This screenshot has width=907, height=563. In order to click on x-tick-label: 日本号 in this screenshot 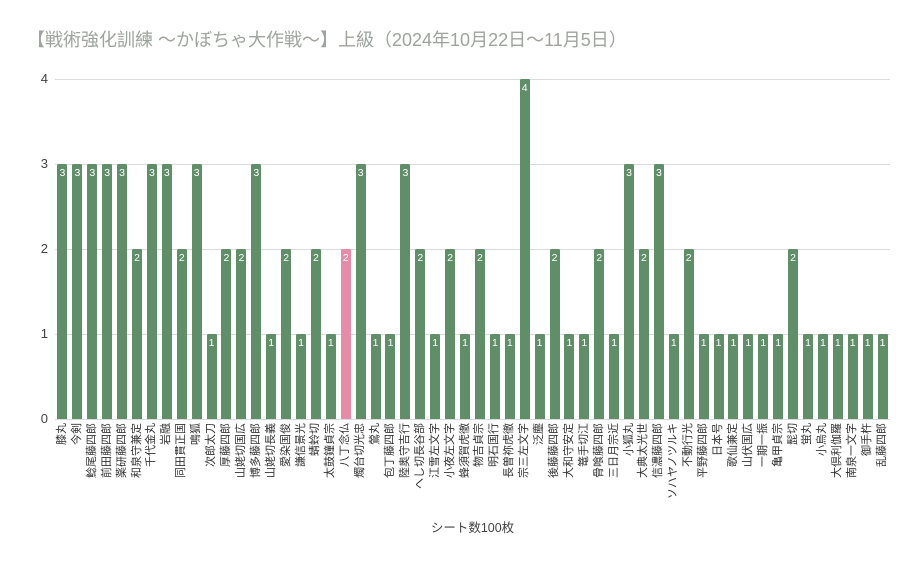, I will do `click(718, 439)`.